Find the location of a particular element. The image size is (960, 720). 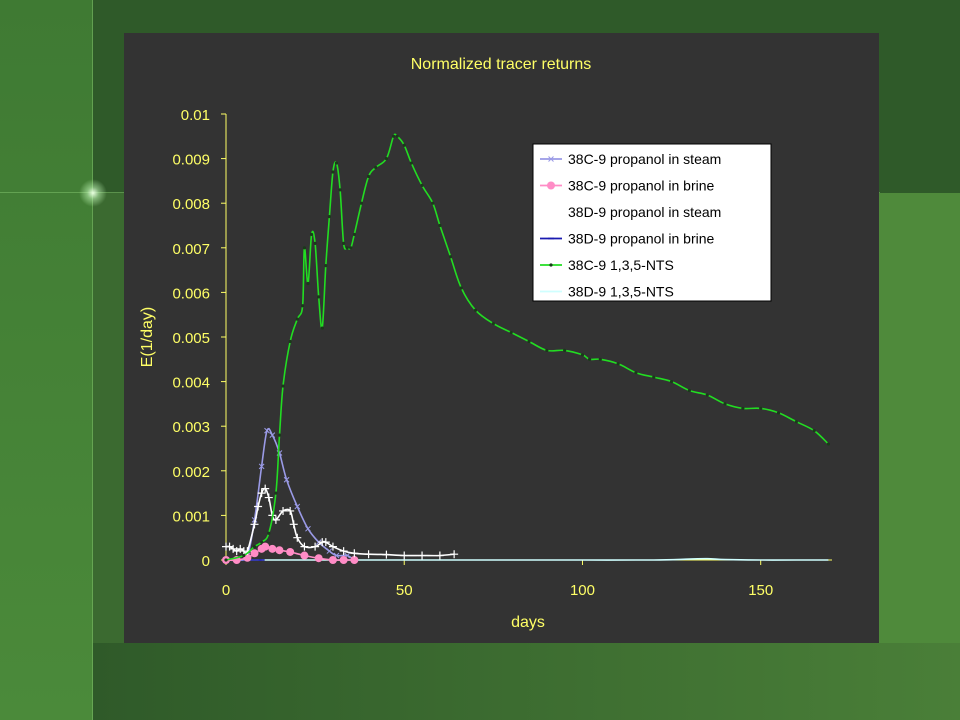

x-tick-label: 50 is located at coordinates (404, 590).